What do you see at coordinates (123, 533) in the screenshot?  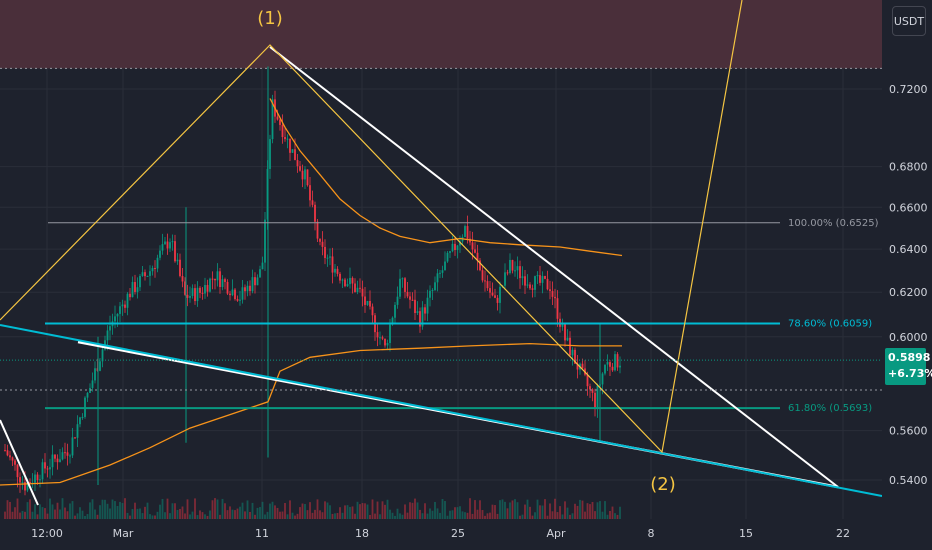 I see `x-tick-label: Mar` at bounding box center [123, 533].